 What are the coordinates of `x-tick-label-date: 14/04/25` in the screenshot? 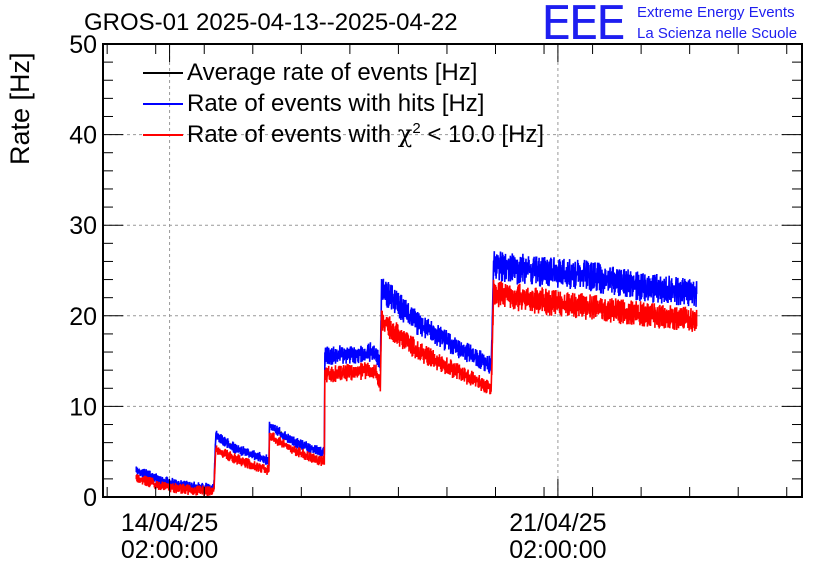 It's located at (169, 523).